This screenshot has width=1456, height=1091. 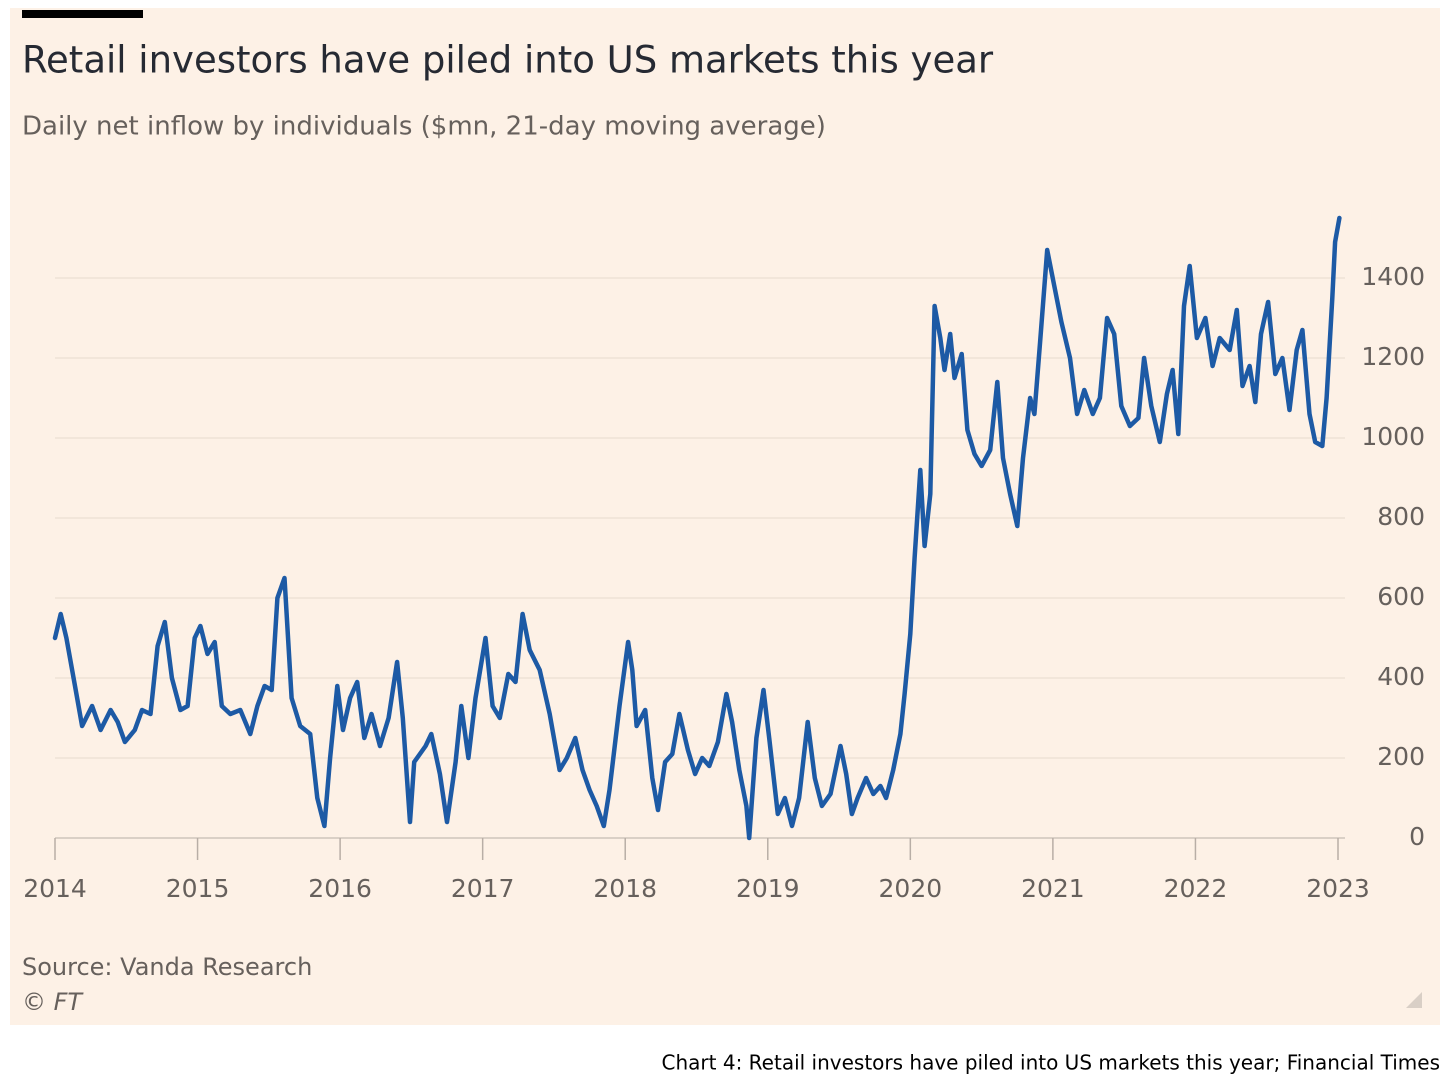 What do you see at coordinates (167, 967) in the screenshot?
I see `source: Source: Vanda Research` at bounding box center [167, 967].